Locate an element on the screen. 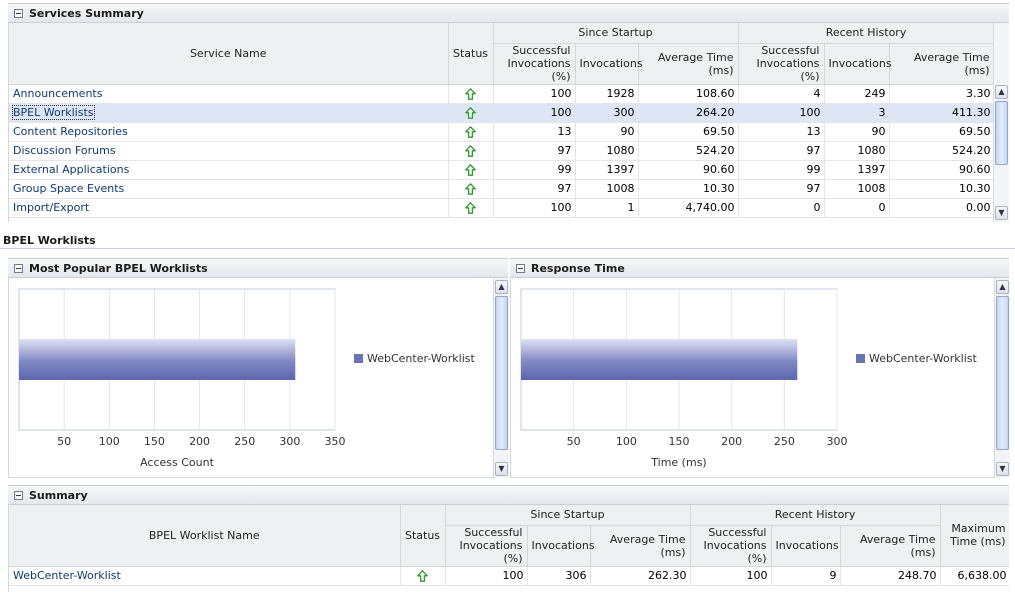 Image resolution: width=1015 pixels, height=592 pixels. table-row: BPEL Worklists 100 300 264.20 100 3 411.30 is located at coordinates (501, 113).